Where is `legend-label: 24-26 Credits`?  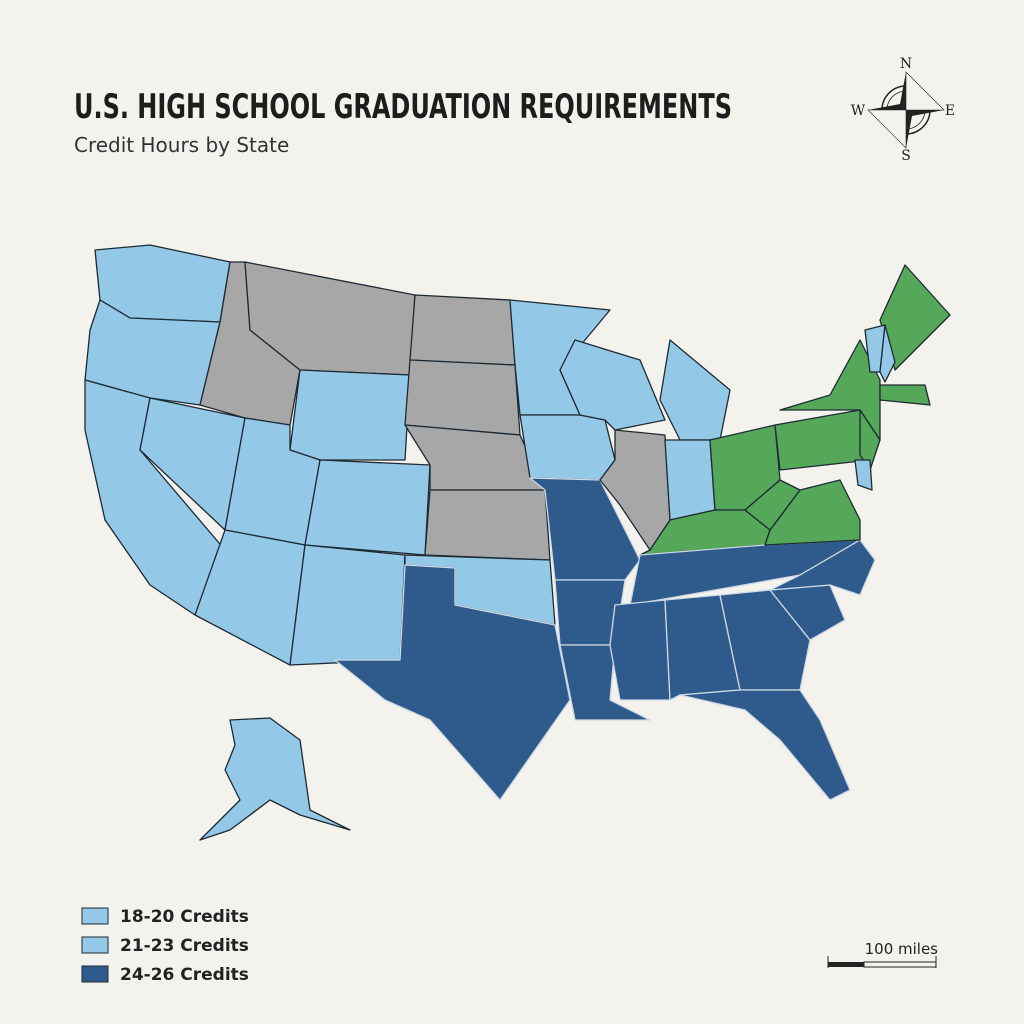
legend-label: 24-26 Credits is located at coordinates (184, 975).